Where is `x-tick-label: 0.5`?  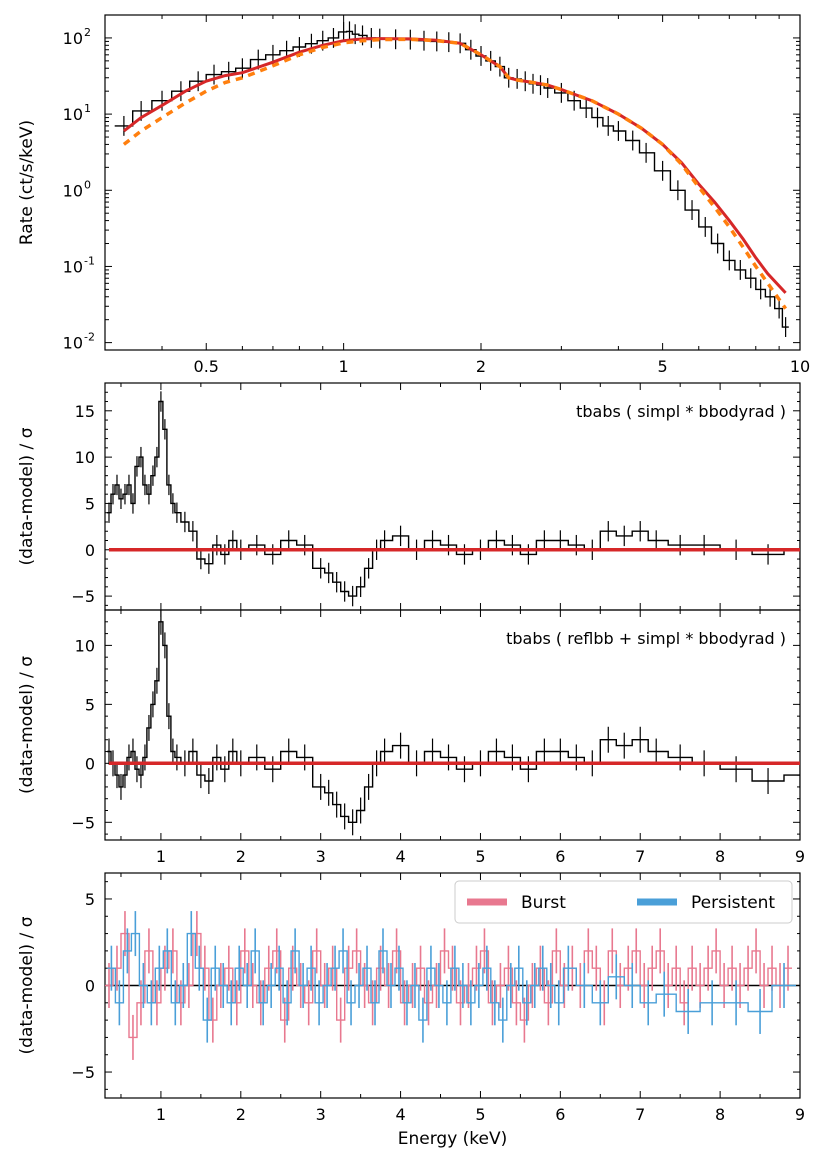
x-tick-label: 0.5 is located at coordinates (206, 366).